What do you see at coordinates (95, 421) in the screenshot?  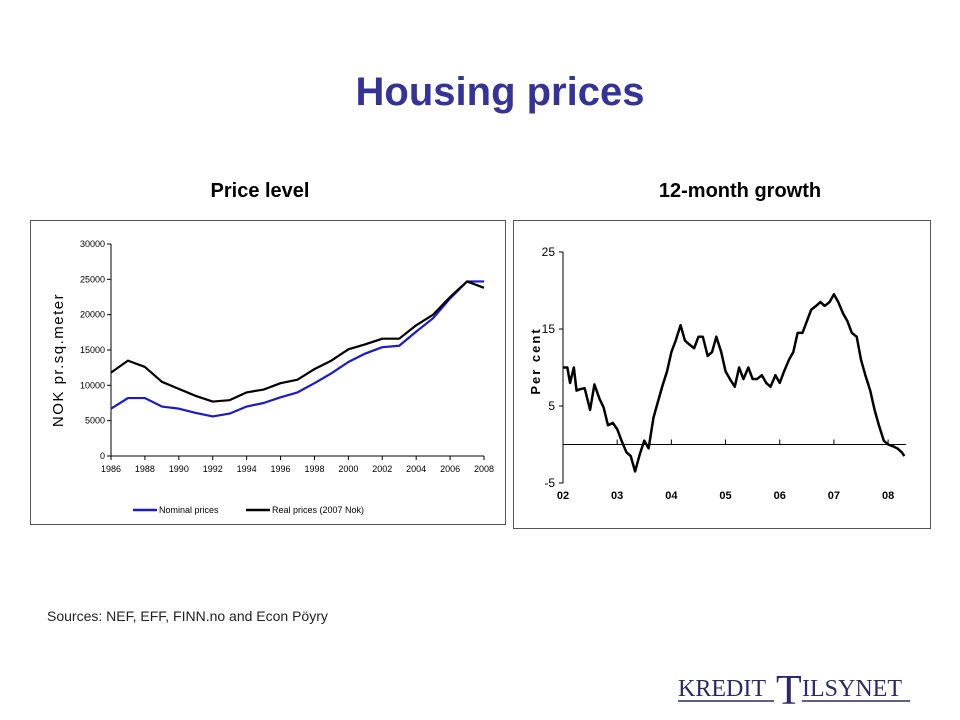 I see `y-tick-label: 5000` at bounding box center [95, 421].